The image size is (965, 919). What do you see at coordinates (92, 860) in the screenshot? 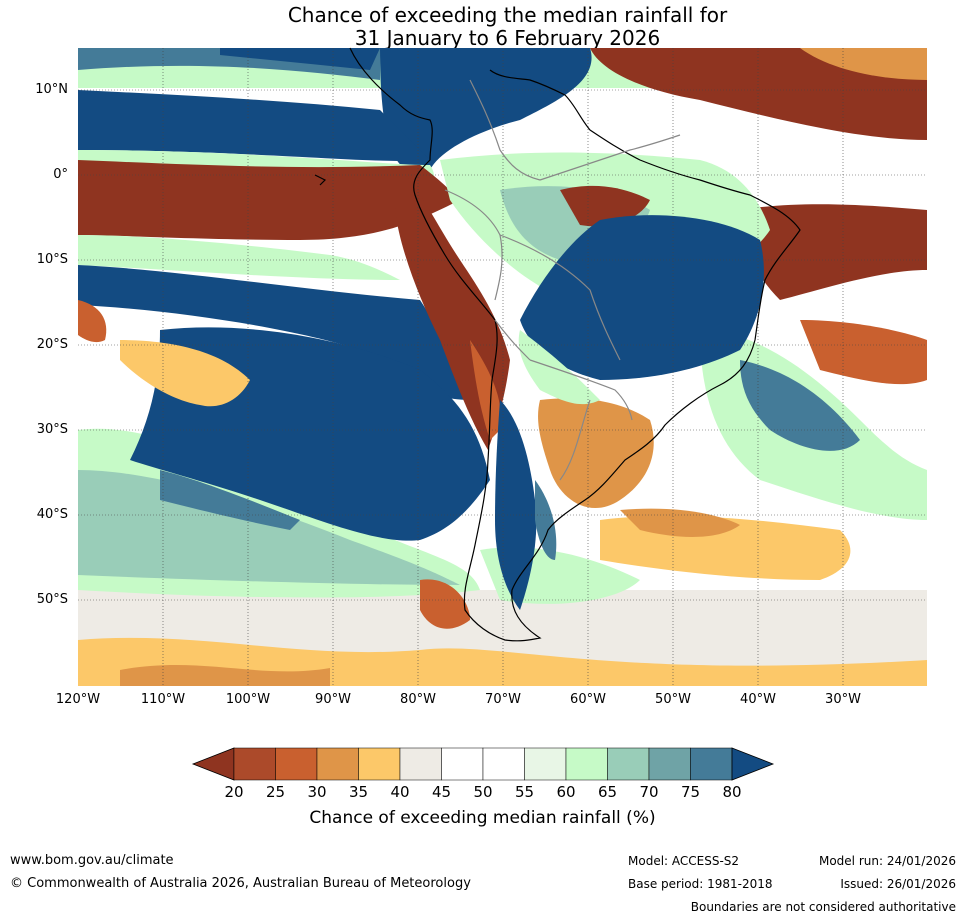
I see `footer-website: www.bom.gov.au/climate` at bounding box center [92, 860].